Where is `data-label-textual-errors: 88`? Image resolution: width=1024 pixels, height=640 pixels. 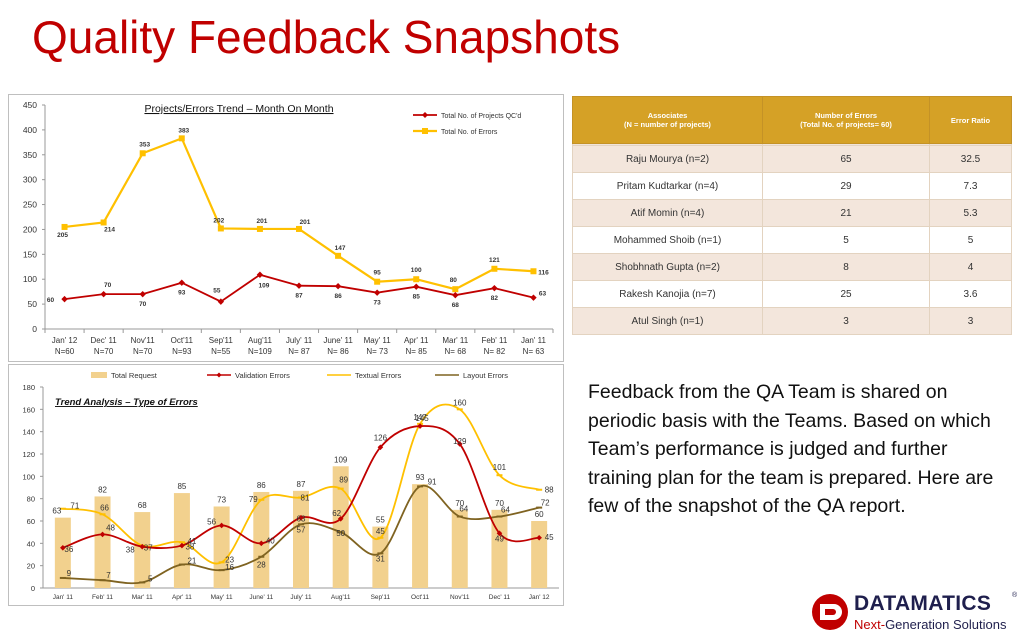
data-label-textual-errors: 88 is located at coordinates (549, 490).